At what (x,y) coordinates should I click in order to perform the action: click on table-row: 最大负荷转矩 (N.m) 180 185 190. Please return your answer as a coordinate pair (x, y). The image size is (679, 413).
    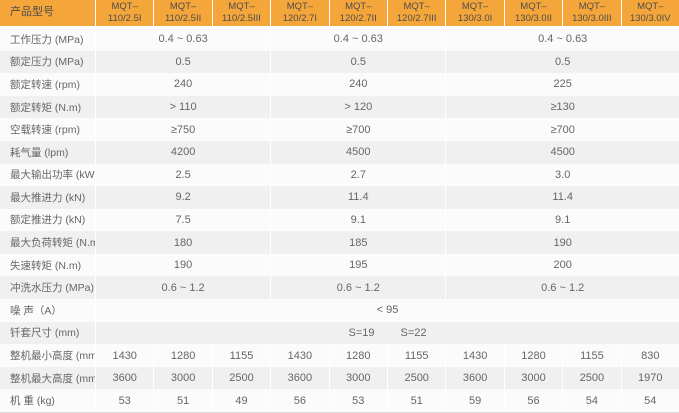
    Looking at the image, I should click on (339, 242).